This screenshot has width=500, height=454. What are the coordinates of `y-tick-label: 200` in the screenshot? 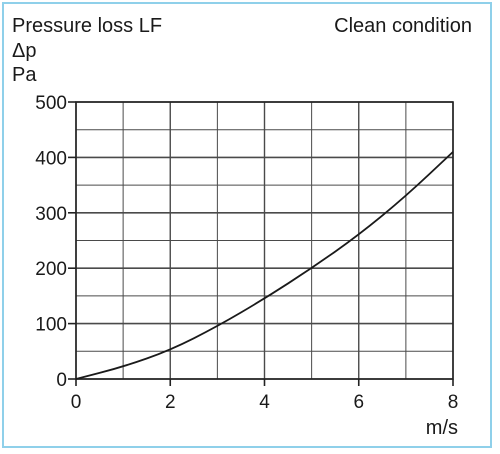 It's located at (51, 269).